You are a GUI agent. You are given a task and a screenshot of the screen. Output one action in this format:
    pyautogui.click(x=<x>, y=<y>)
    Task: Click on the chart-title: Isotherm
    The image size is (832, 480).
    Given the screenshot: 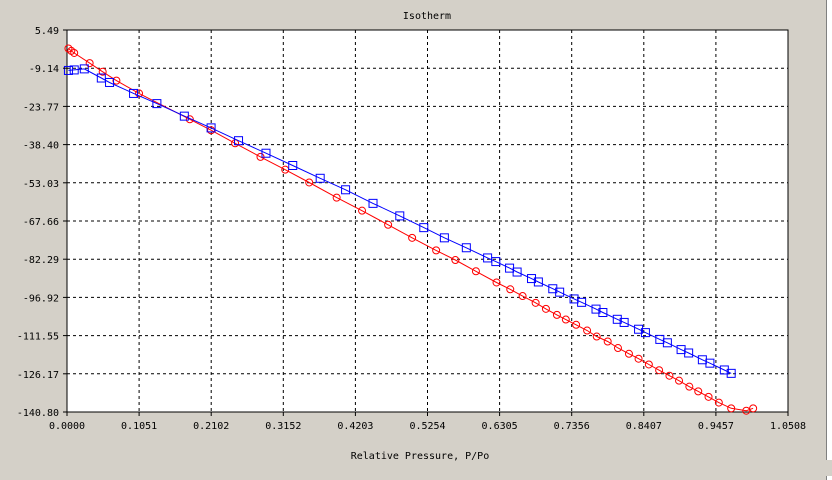 What is the action you would take?
    pyautogui.click(x=427, y=16)
    